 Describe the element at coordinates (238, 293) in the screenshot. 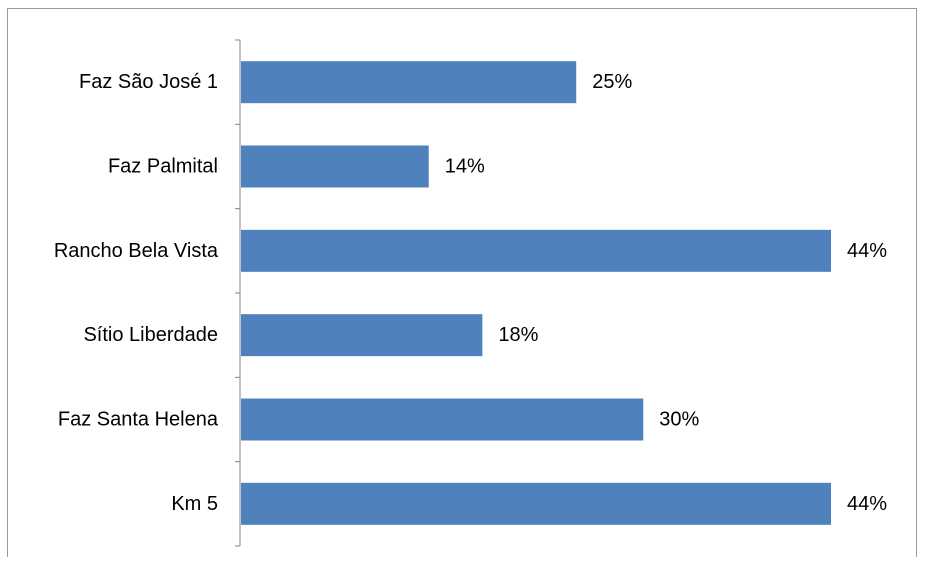

I see `category-axis` at that location.